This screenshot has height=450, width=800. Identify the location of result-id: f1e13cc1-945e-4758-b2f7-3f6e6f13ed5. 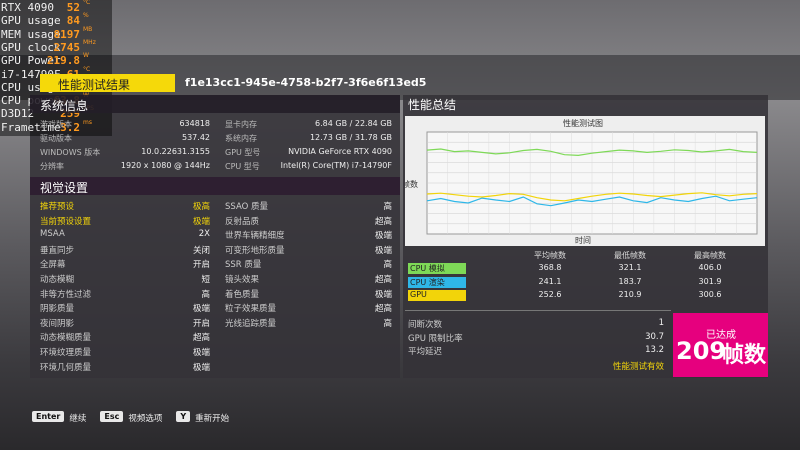
(306, 82).